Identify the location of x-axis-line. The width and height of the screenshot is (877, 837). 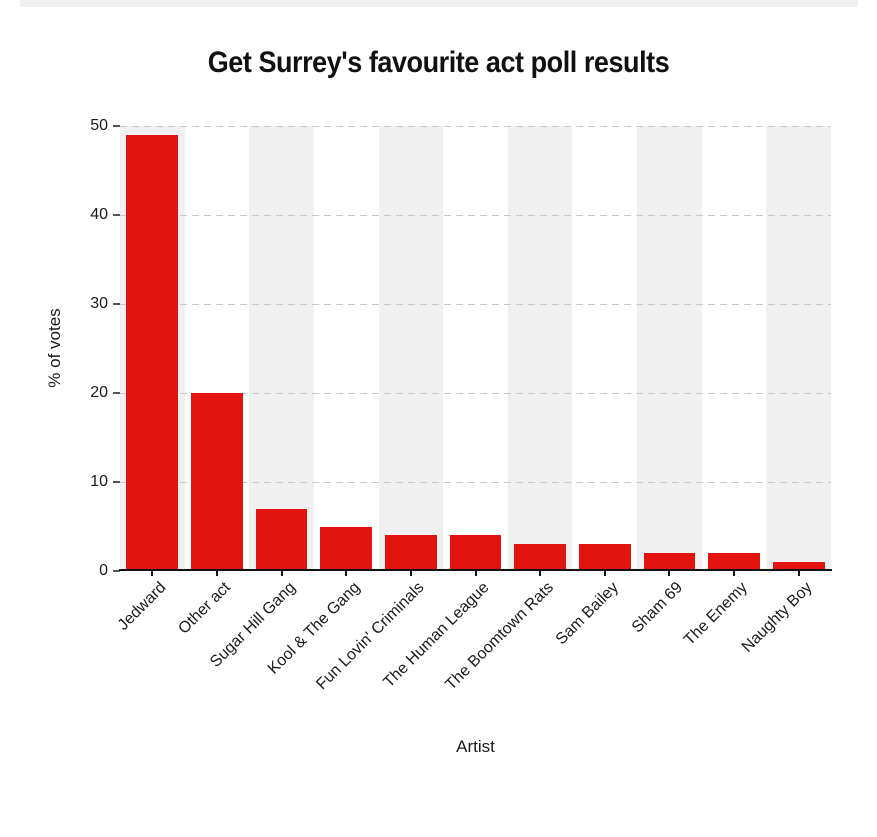
(475, 570).